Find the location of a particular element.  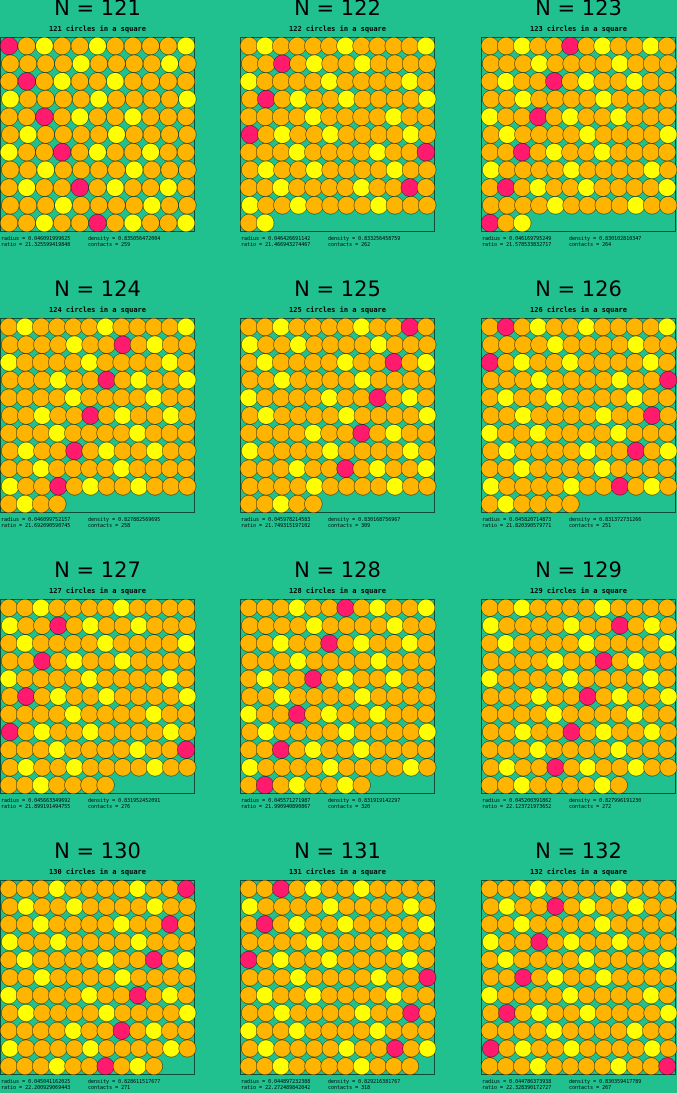

radius-text: radius = 0.045820714873 is located at coordinates (516, 520).